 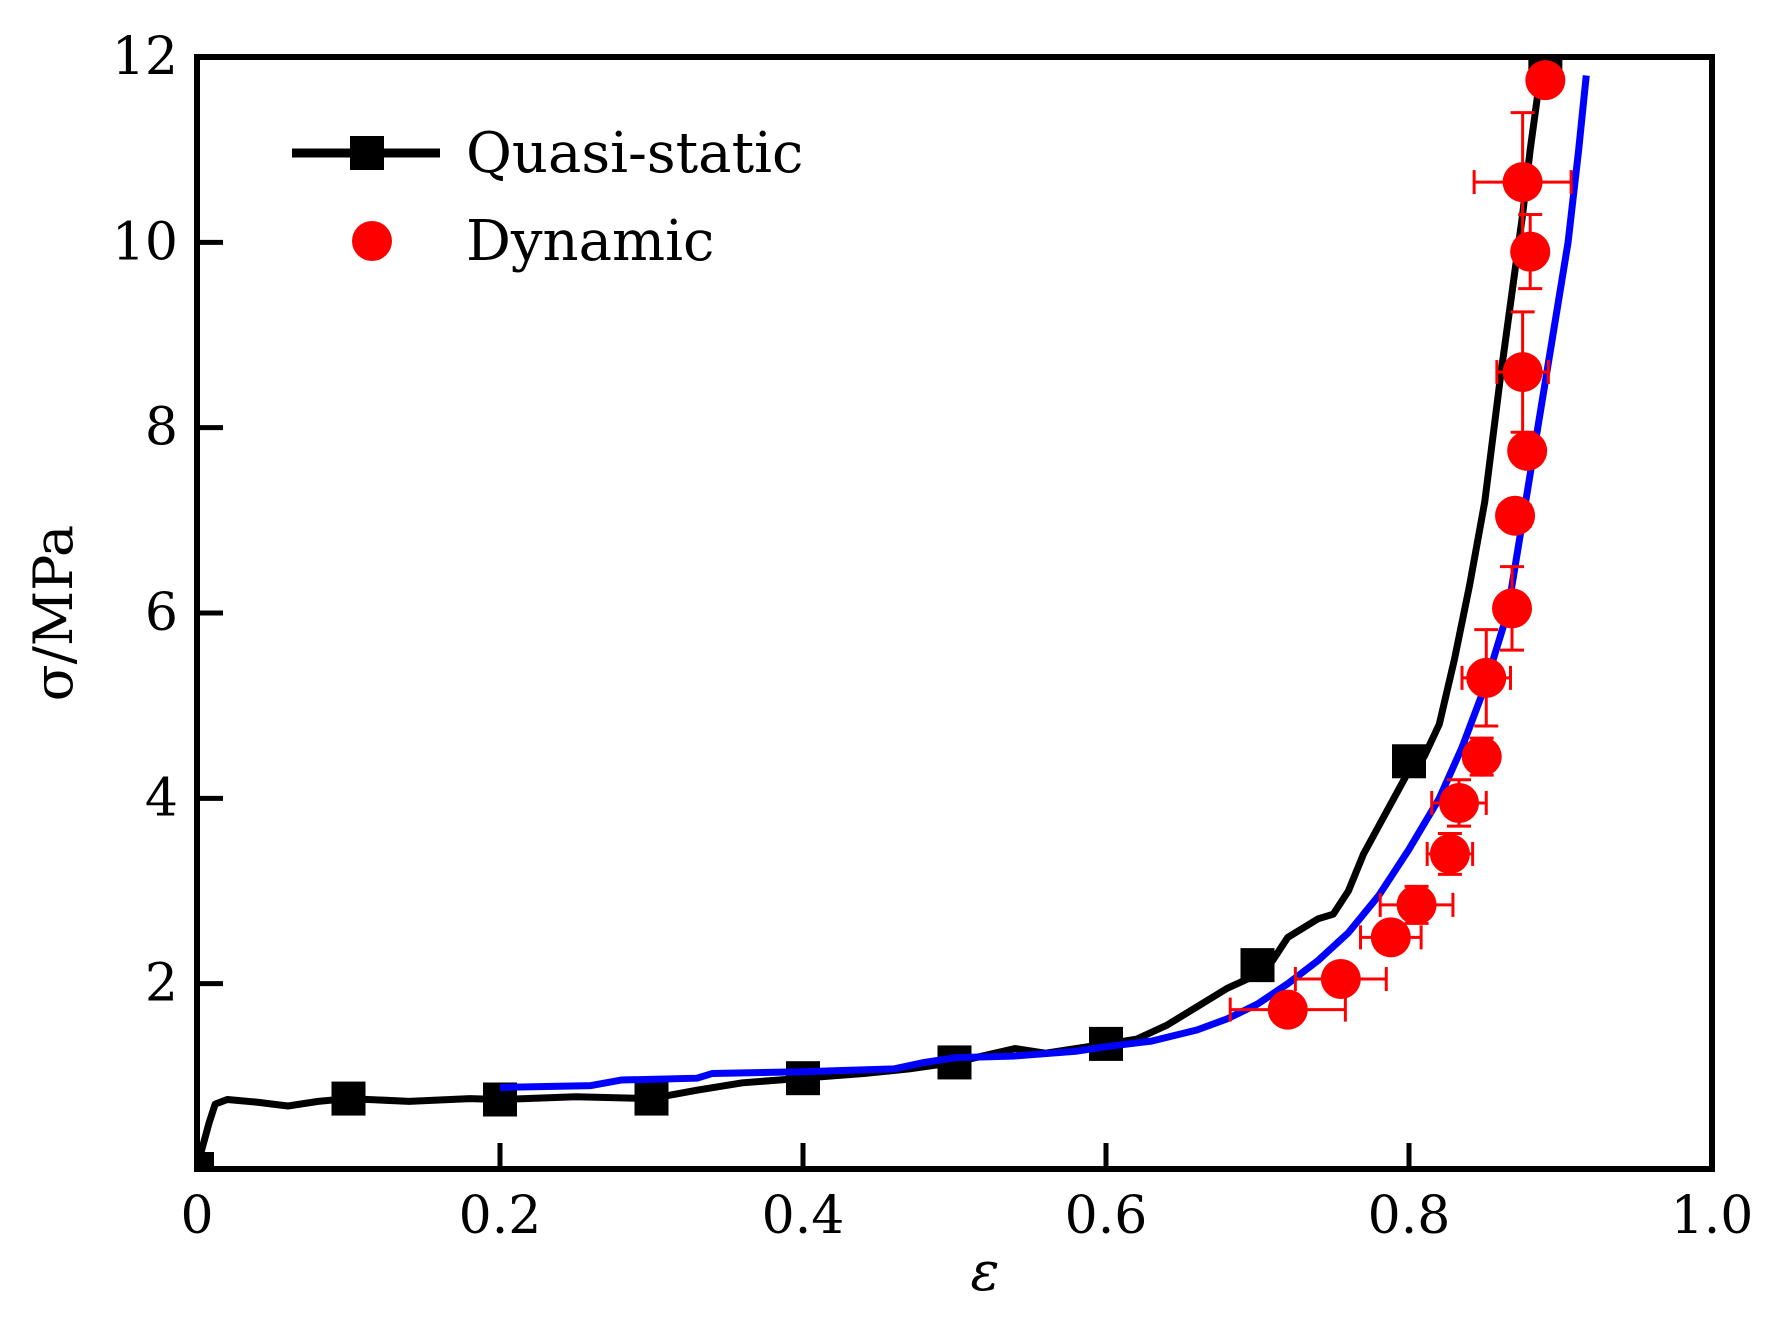 What do you see at coordinates (367, 153) in the screenshot?
I see `legend-marker-quasi-static` at bounding box center [367, 153].